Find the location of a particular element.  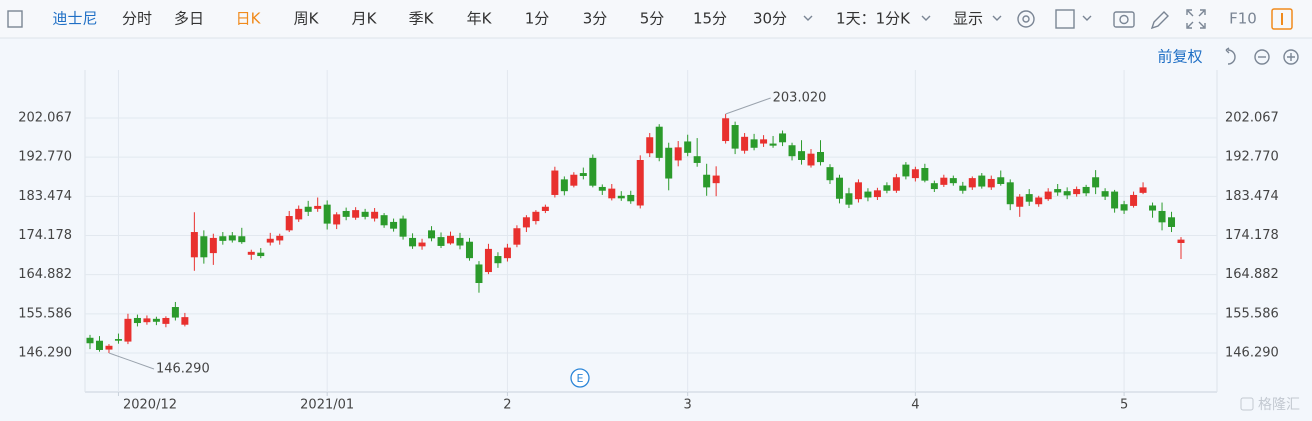

period-tab: 15分 is located at coordinates (710, 19).